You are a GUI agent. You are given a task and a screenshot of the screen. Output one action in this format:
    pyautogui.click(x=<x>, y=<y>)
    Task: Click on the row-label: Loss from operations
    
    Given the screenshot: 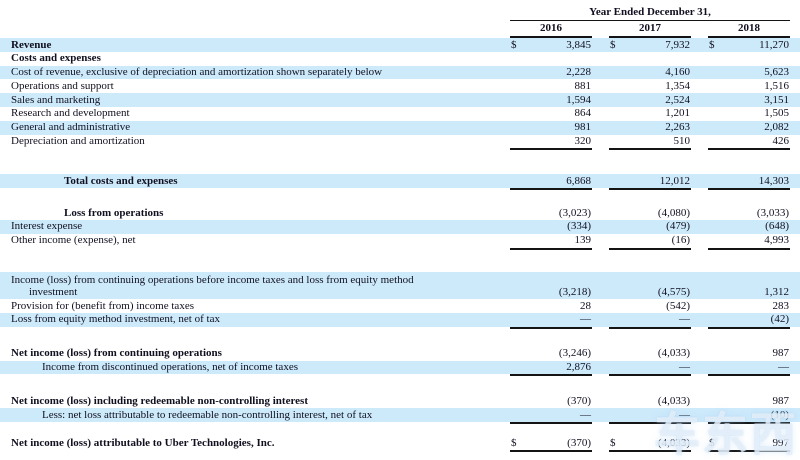 What is the action you would take?
    pyautogui.click(x=246, y=213)
    